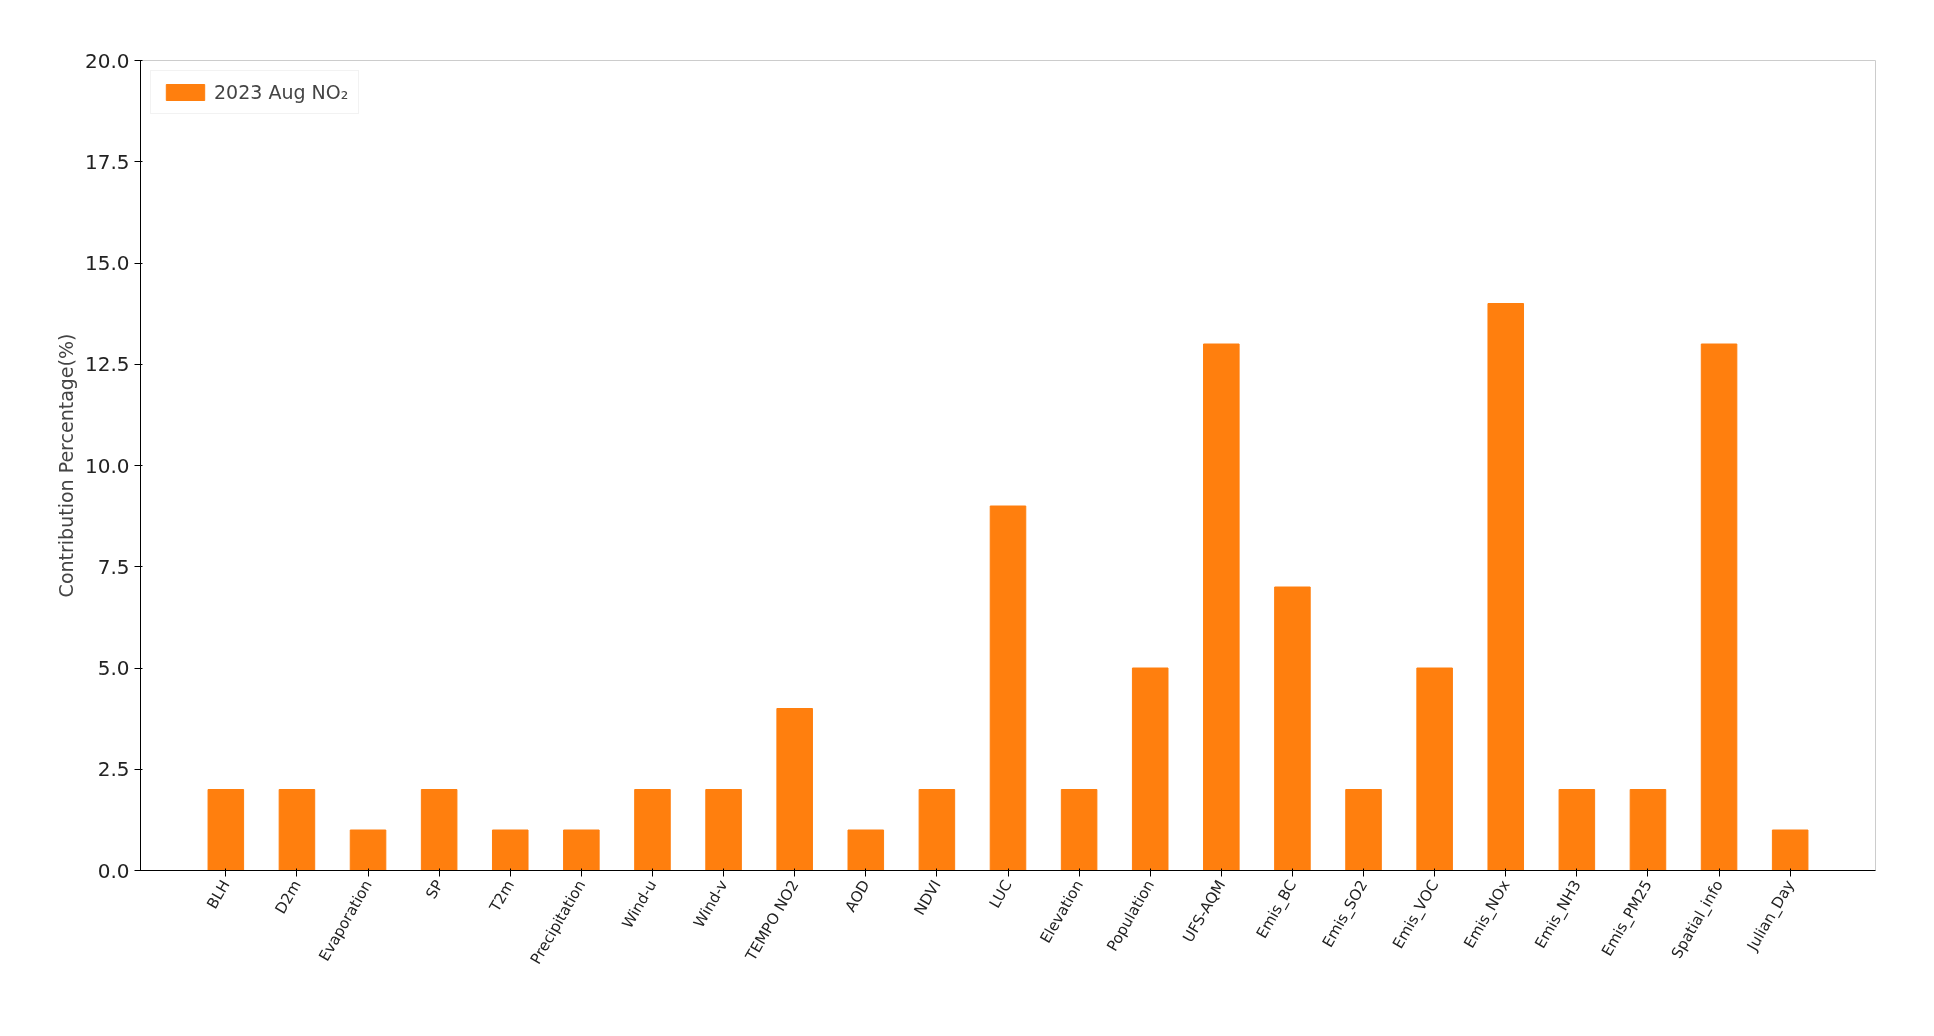 The width and height of the screenshot is (1934, 1036). What do you see at coordinates (434, 889) in the screenshot?
I see `x-tick-label: SP` at bounding box center [434, 889].